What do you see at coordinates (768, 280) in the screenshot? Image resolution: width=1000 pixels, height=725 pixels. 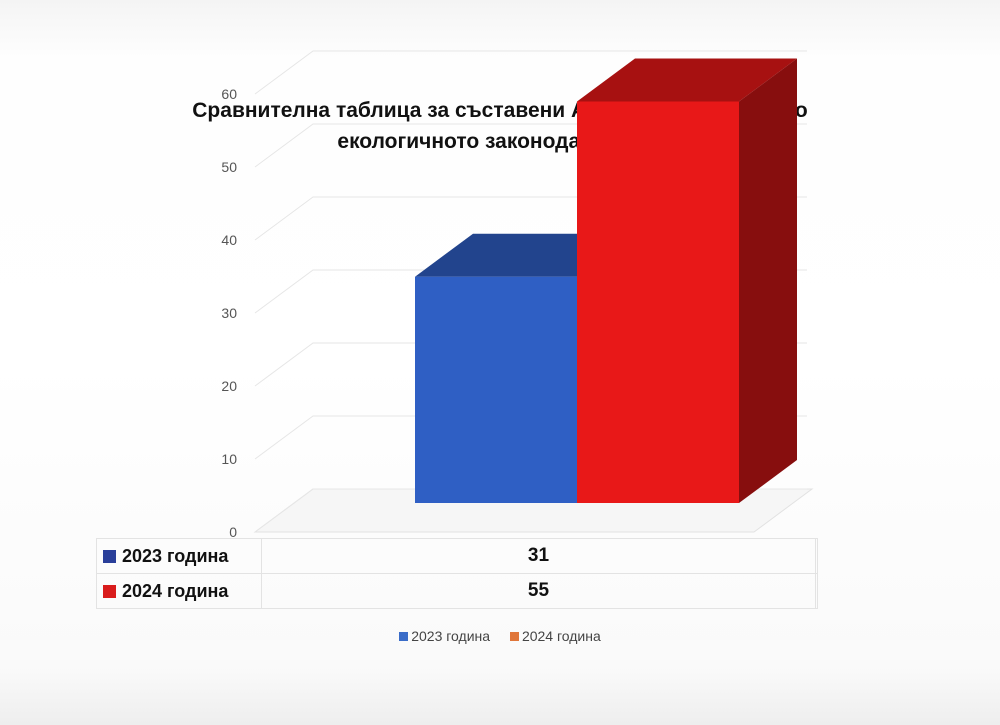 I see `bar-side-face` at bounding box center [768, 280].